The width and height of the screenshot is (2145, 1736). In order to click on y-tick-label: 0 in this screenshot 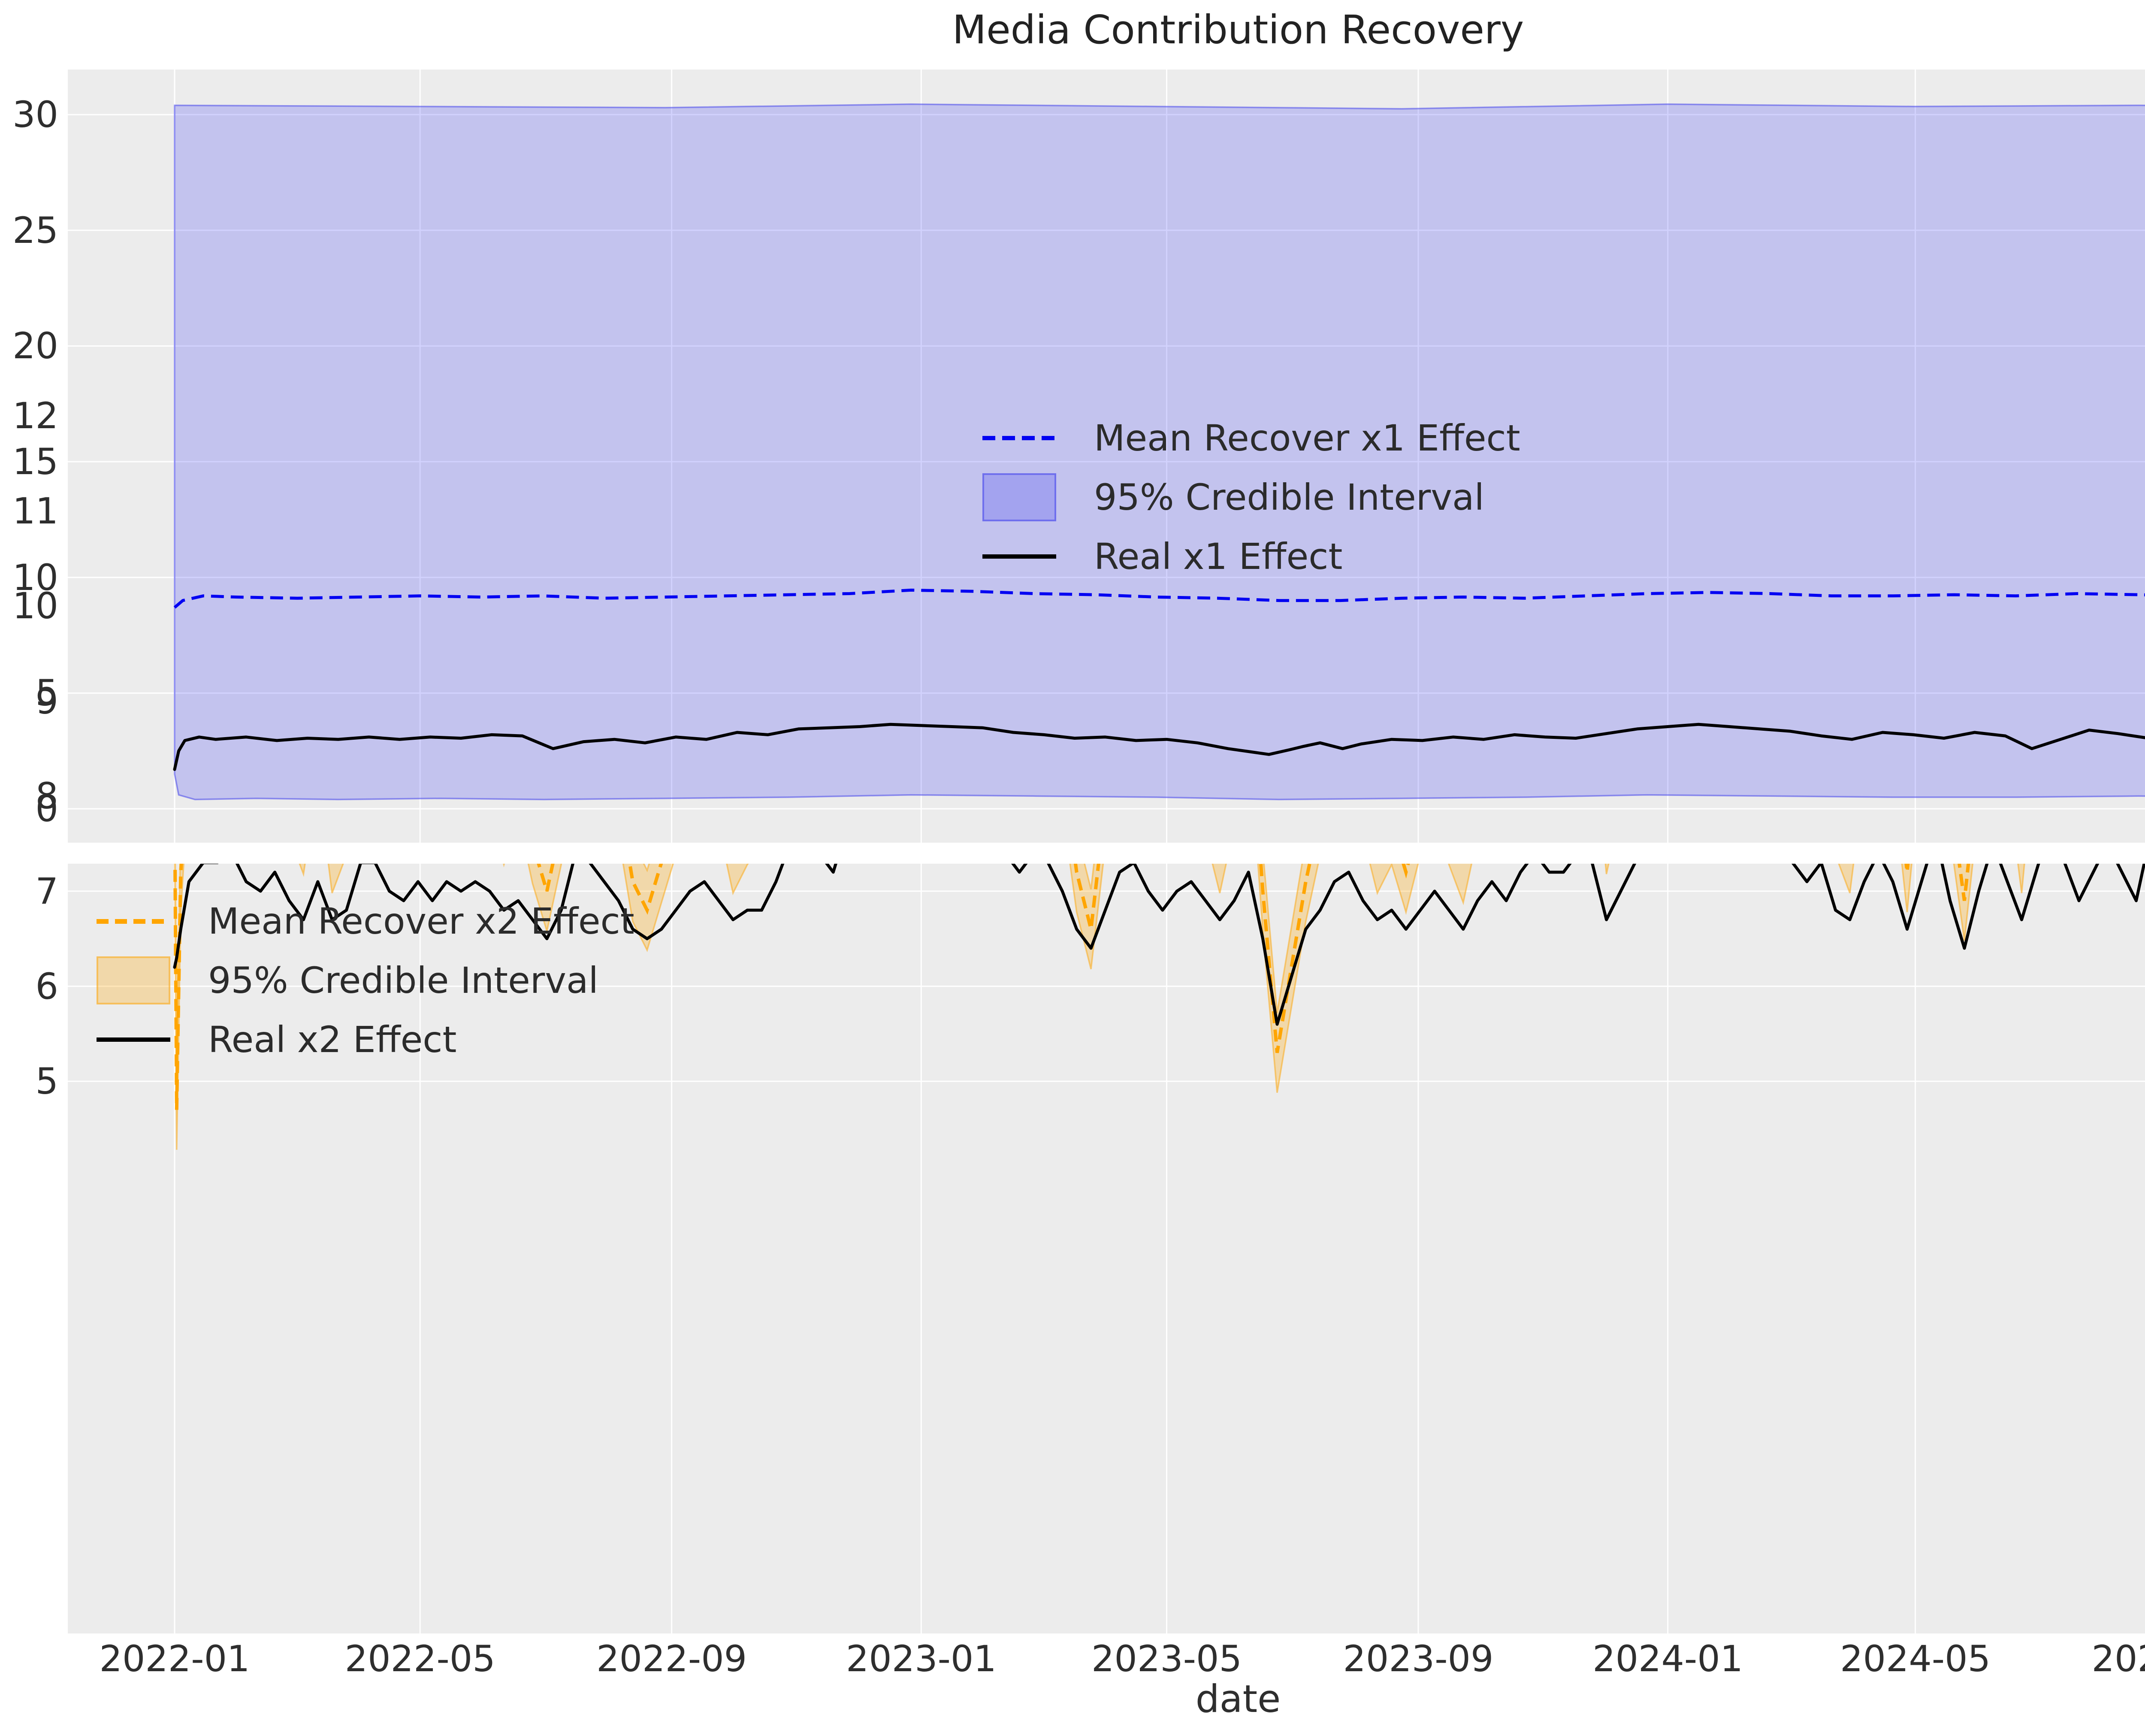, I will do `click(46, 809)`.